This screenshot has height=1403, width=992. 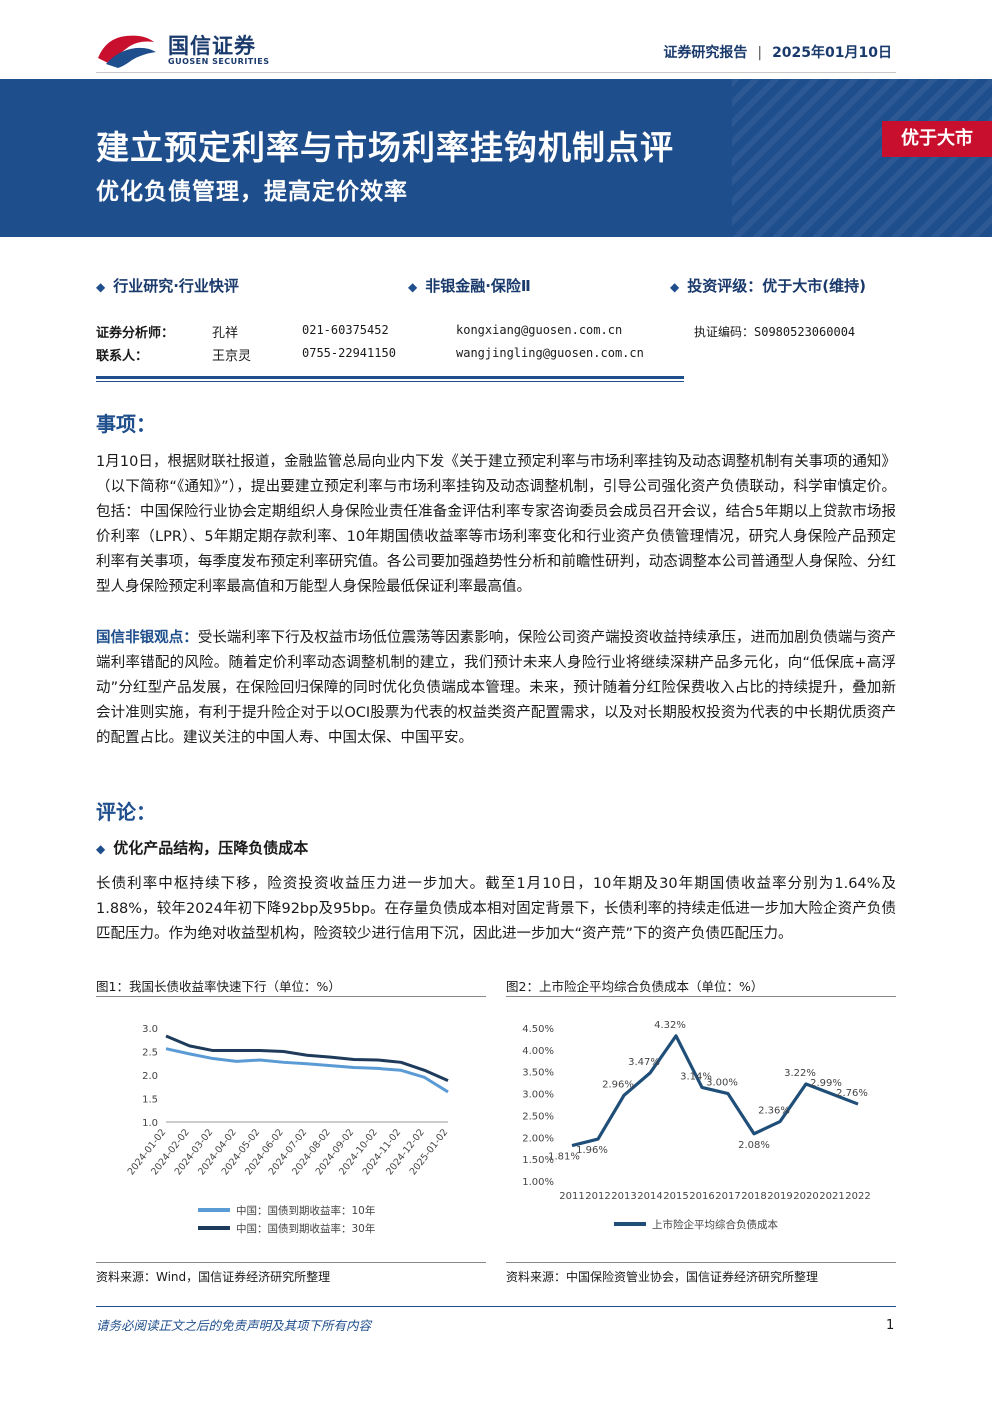 What do you see at coordinates (538, 1138) in the screenshot?
I see `y-tick-label: 2.00%` at bounding box center [538, 1138].